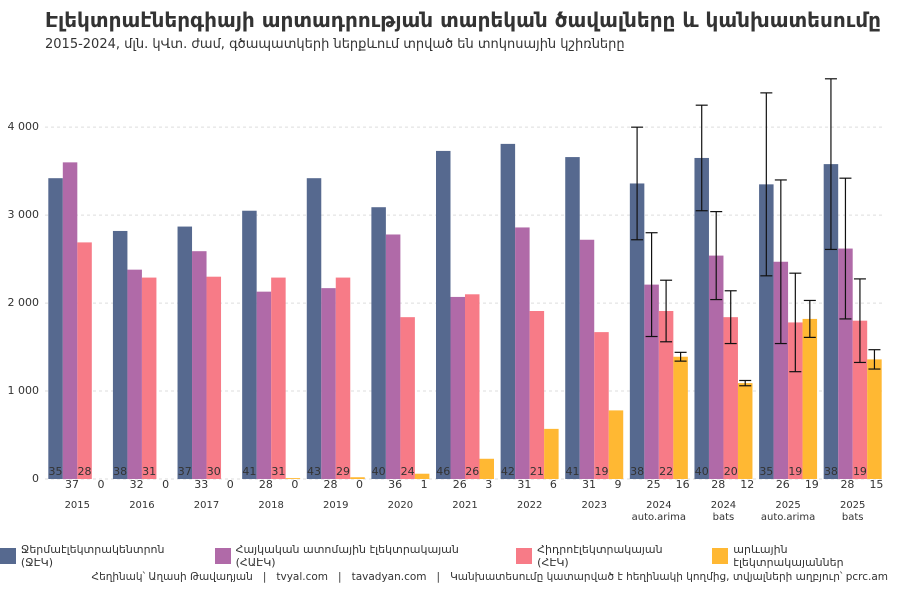  Describe the element at coordinates (343, 471) in the screenshot. I see `share-label: 29` at that location.